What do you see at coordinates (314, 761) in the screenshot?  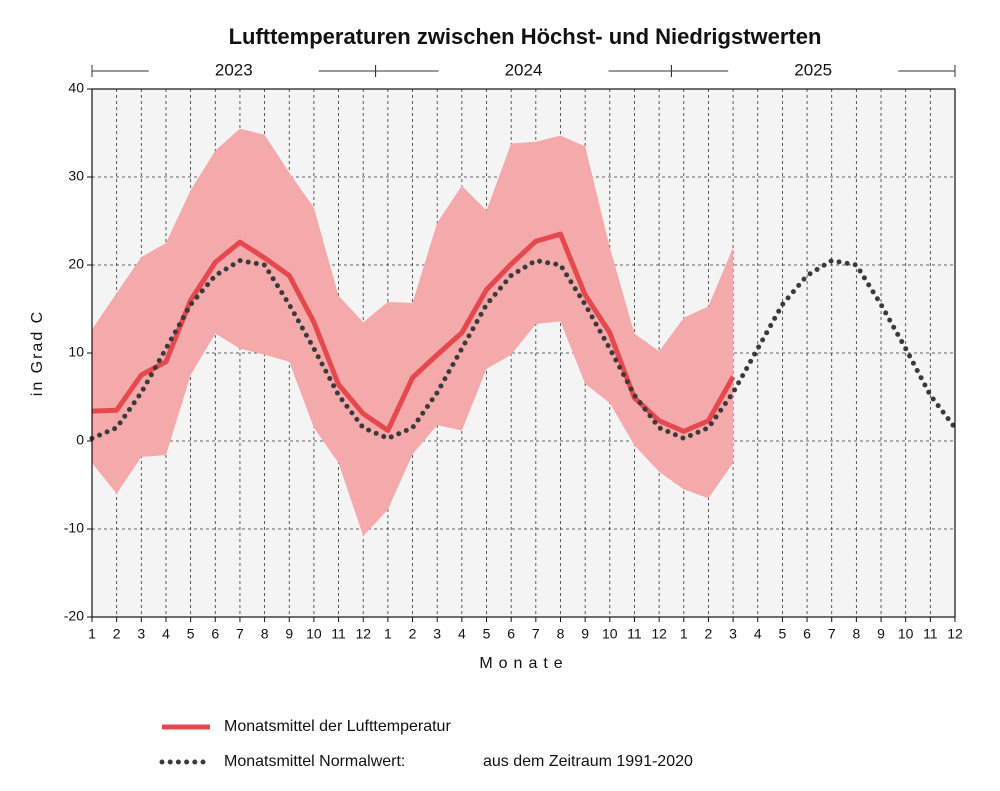 I see `legend-label: Monatsmittel Normalwert:` at bounding box center [314, 761].